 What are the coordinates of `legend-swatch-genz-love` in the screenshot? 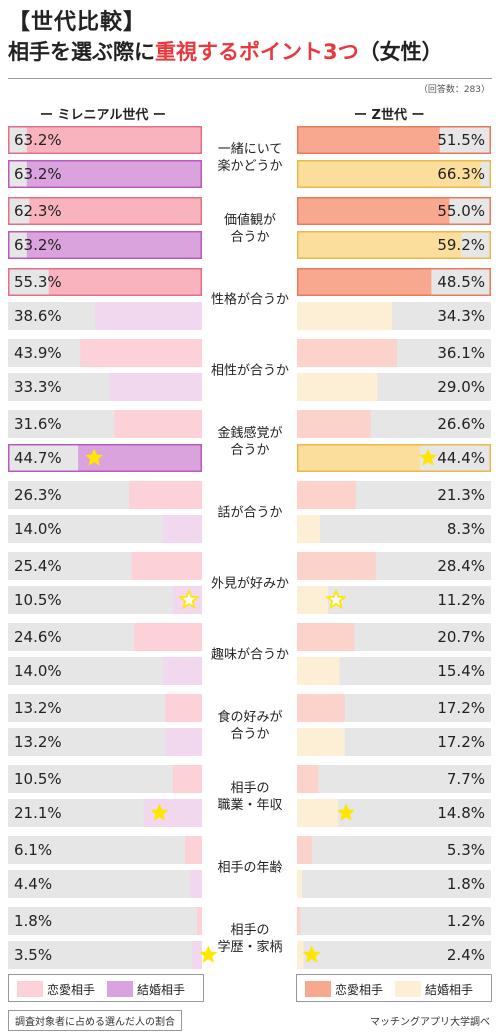 It's located at (318, 989).